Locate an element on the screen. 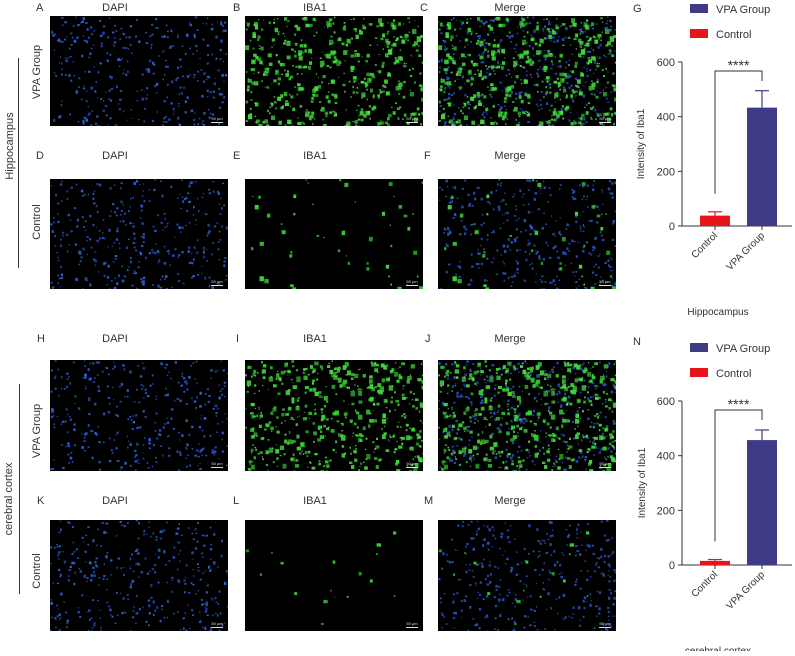 The height and width of the screenshot is (656, 795). panel-letter-b: B is located at coordinates (236, 8).